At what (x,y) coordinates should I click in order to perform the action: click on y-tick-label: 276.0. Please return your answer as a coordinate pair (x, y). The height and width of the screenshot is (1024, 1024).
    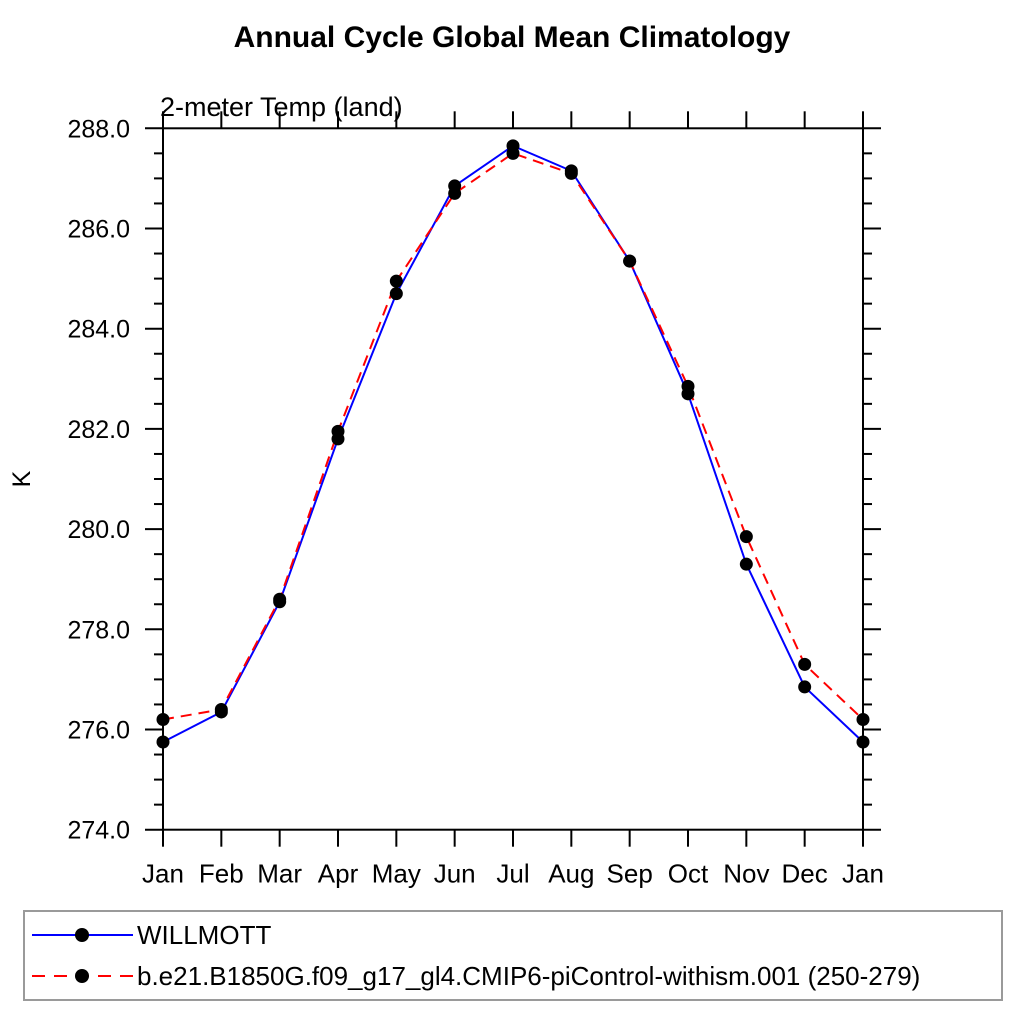
    Looking at the image, I should click on (98, 731).